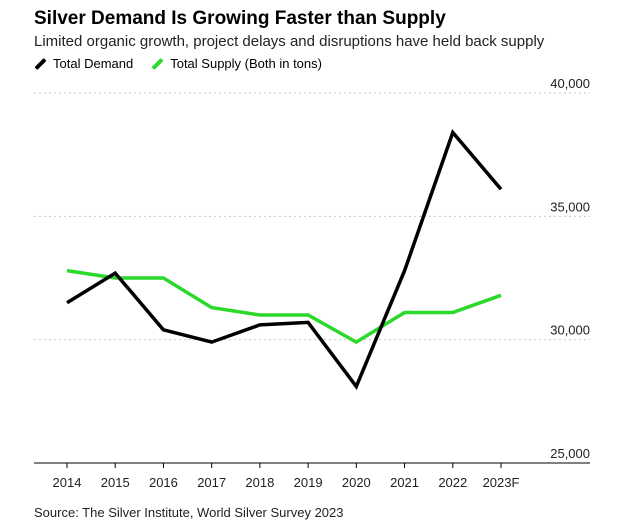 This screenshot has height=531, width=624. I want to click on x-tick-label-2016: 2016, so click(163, 482).